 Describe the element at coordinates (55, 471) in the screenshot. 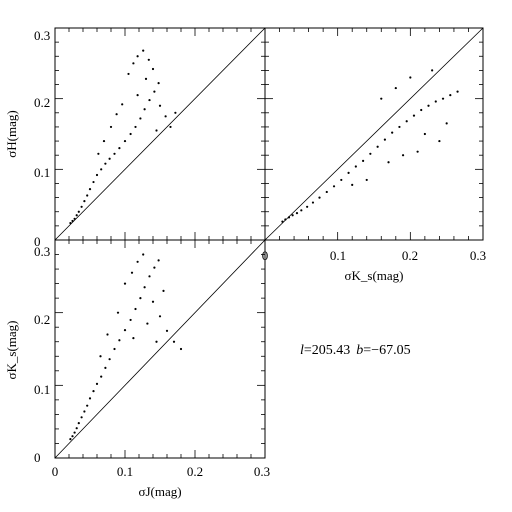

I see `x-tick-label: 0` at that location.